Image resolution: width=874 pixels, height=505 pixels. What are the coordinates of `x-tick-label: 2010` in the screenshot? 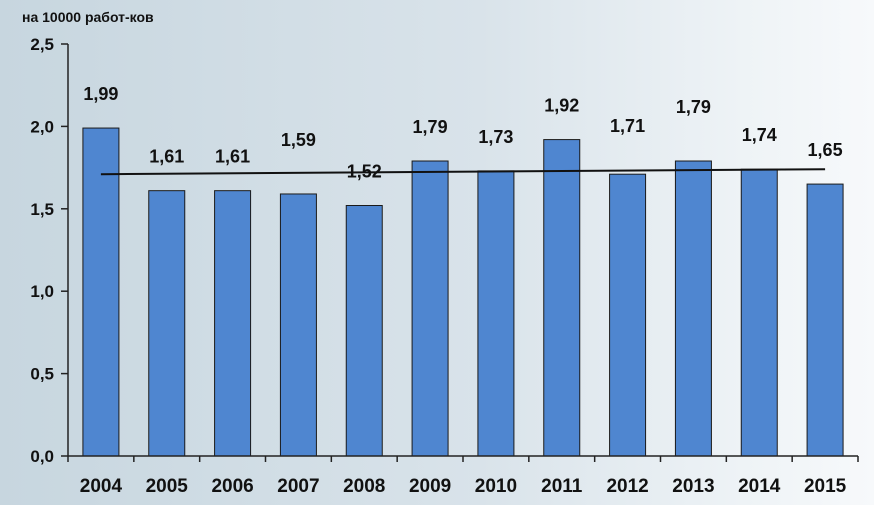 It's located at (496, 486).